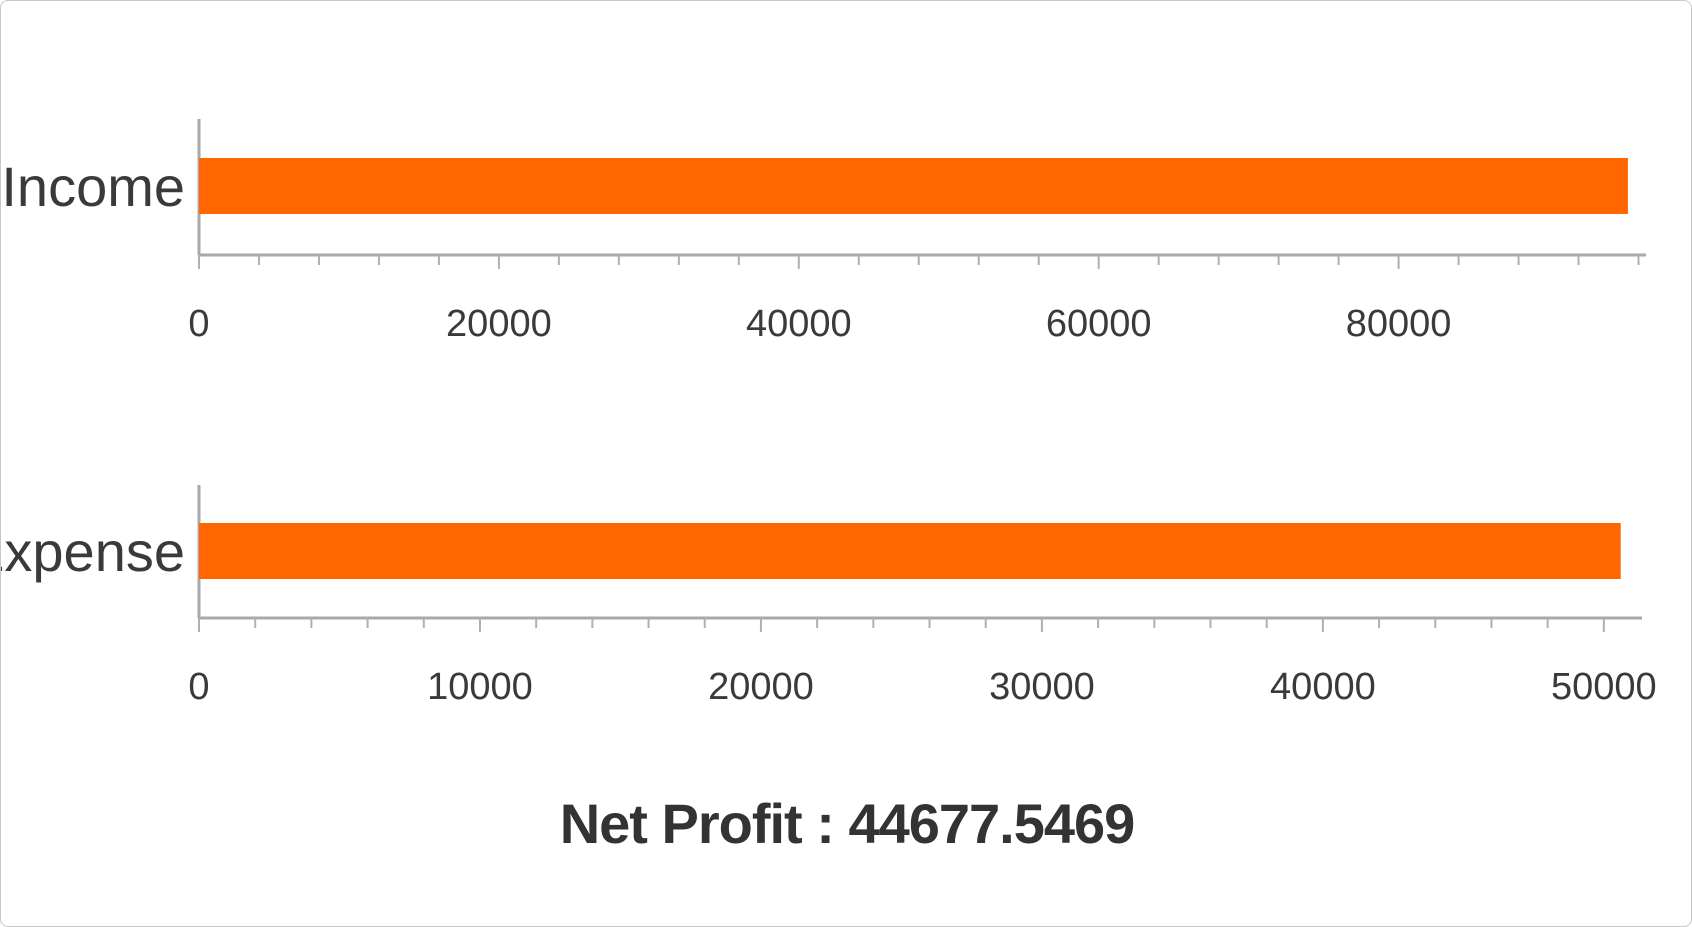  Describe the element at coordinates (761, 687) in the screenshot. I see `expense-tick-label: 20000` at that location.